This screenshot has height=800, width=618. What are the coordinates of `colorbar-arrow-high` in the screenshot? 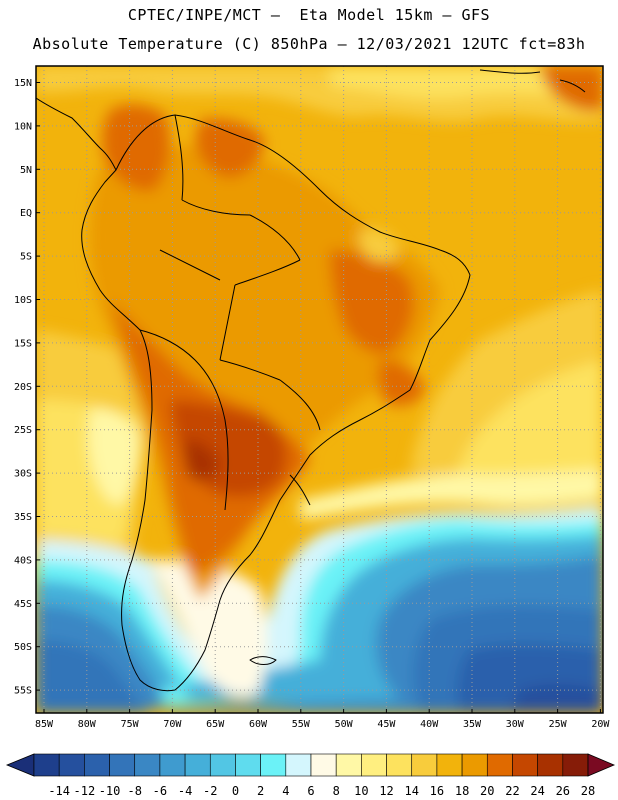 It's located at (601, 765).